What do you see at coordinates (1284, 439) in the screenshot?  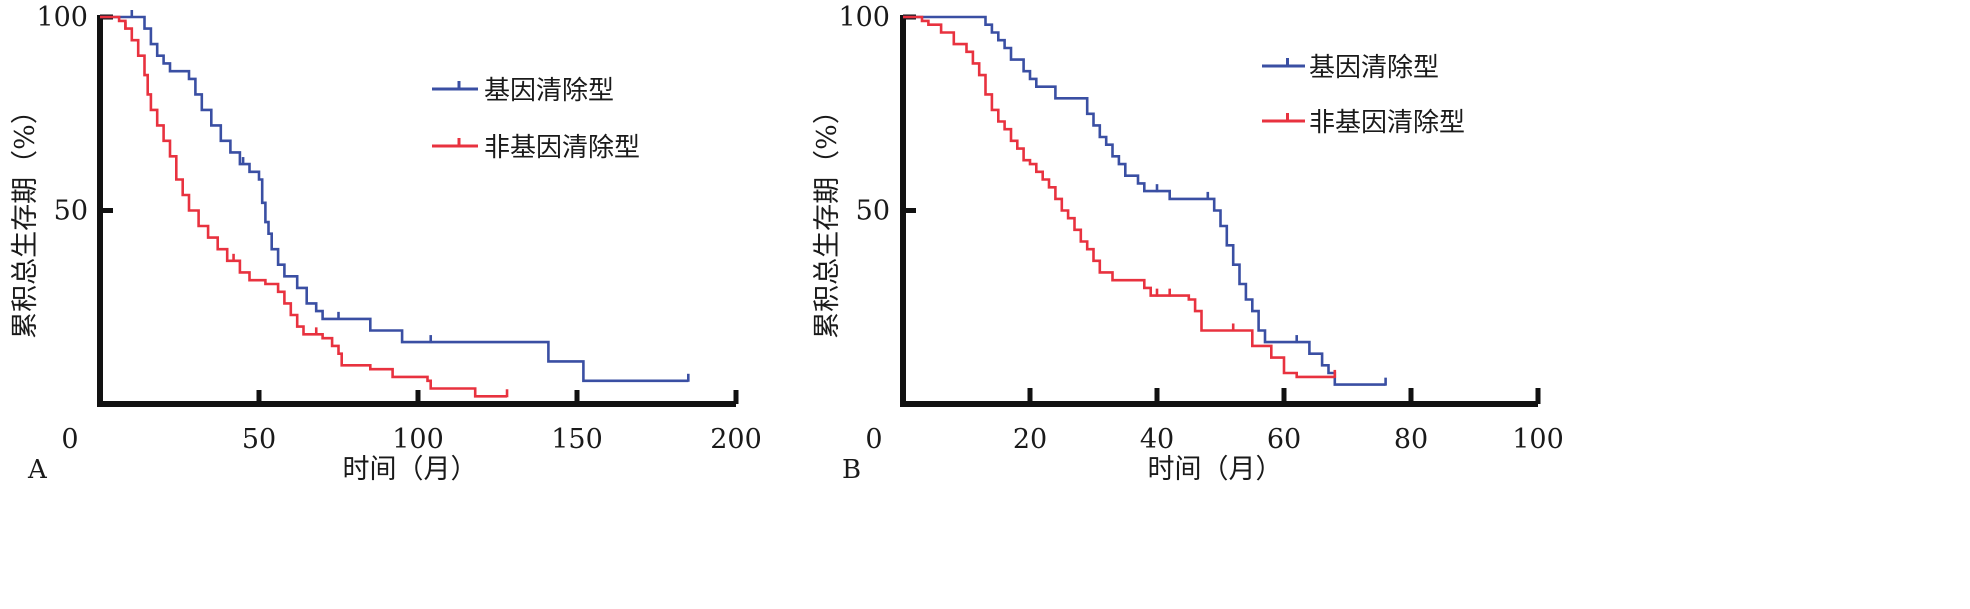 I see `x-tick-label: 60` at bounding box center [1284, 439].